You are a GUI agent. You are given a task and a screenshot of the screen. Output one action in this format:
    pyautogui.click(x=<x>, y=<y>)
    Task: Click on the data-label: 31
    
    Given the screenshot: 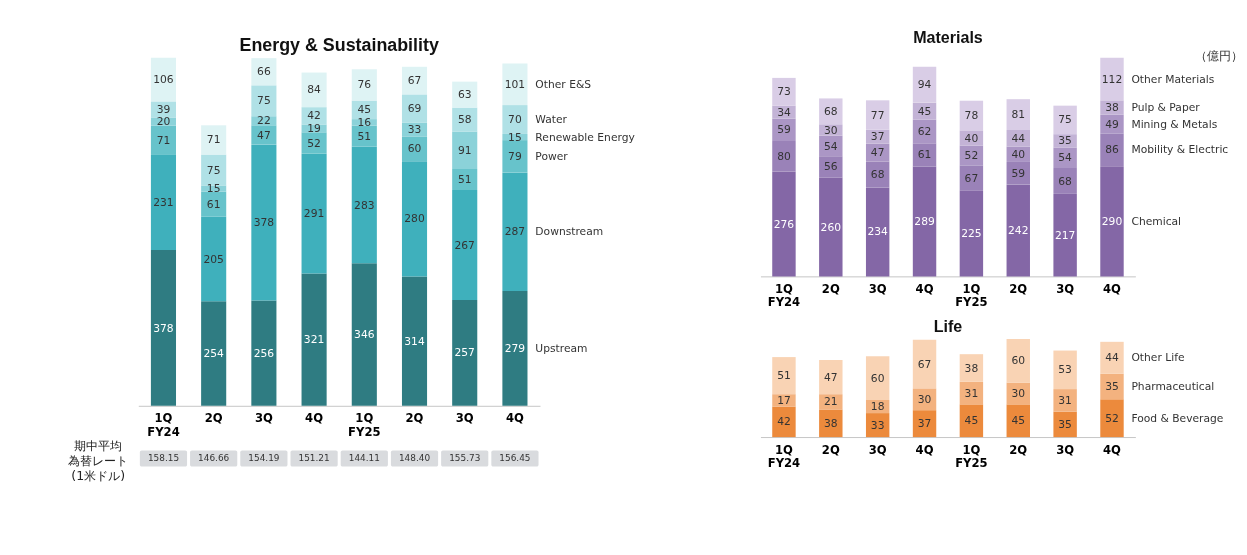 What is the action you would take?
    pyautogui.click(x=1065, y=400)
    